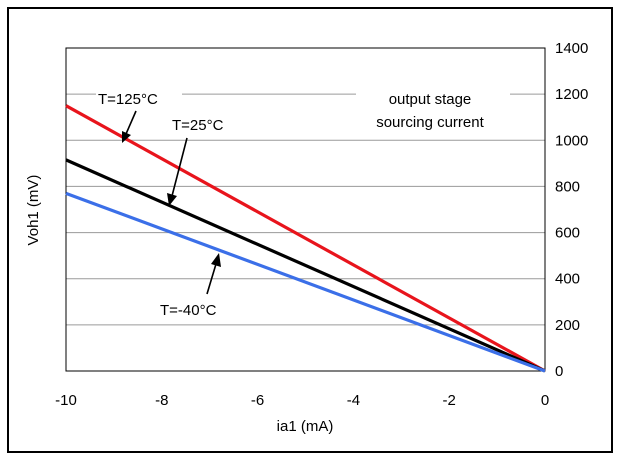 This screenshot has height=463, width=624. Describe the element at coordinates (430, 99) in the screenshot. I see `annotation-output-stage: output stage` at that location.